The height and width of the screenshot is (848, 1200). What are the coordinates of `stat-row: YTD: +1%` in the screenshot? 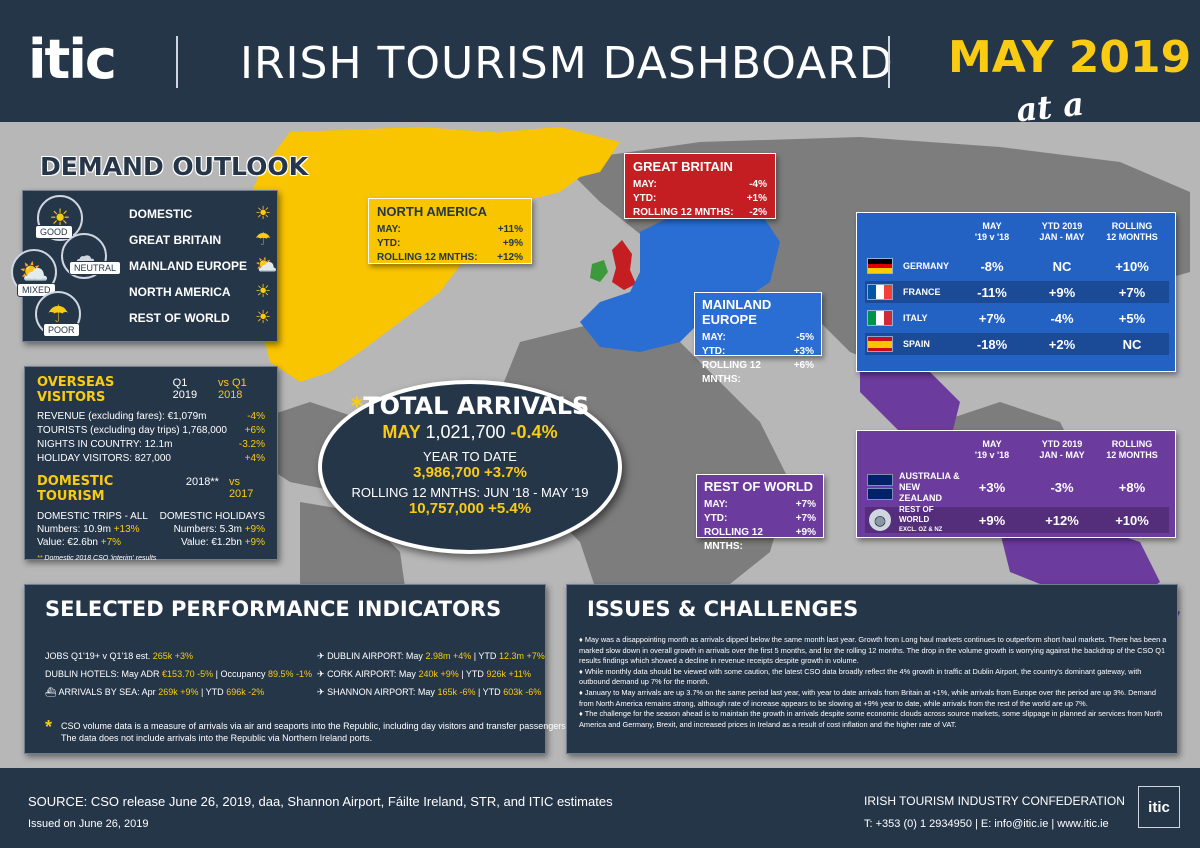 It's located at (700, 199).